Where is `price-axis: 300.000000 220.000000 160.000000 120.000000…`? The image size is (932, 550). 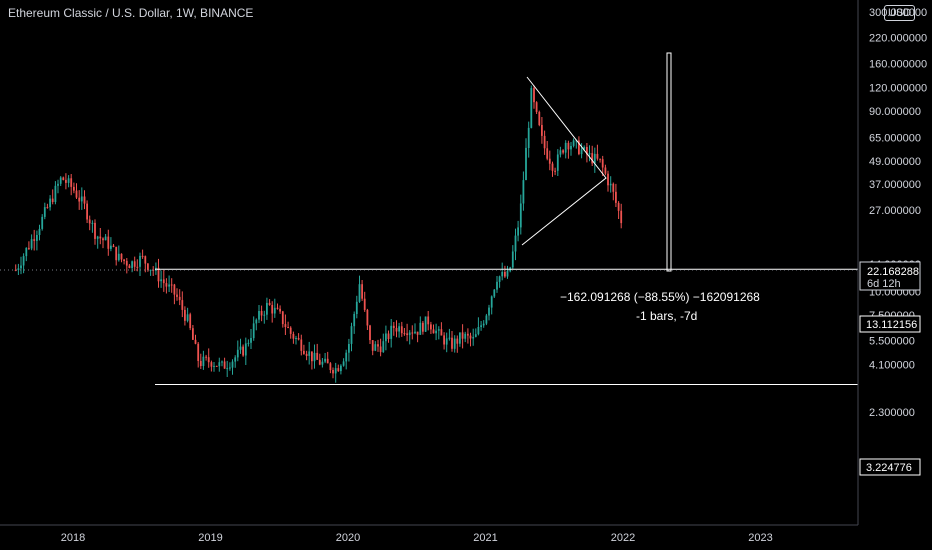
price-axis: 300.000000 220.000000 160.000000 120.000000… is located at coordinates (898, 213).